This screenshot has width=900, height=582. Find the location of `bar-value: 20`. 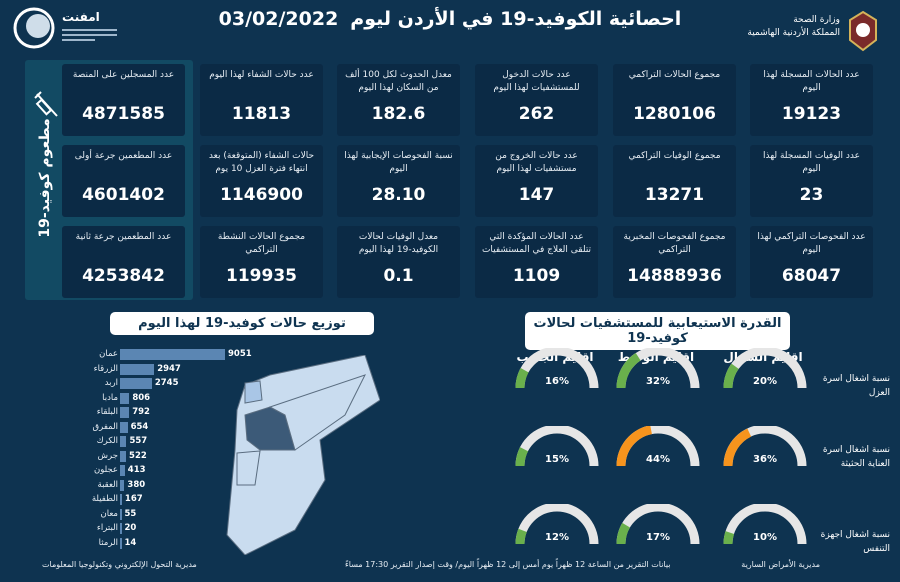

bar-value: 20 is located at coordinates (130, 528).